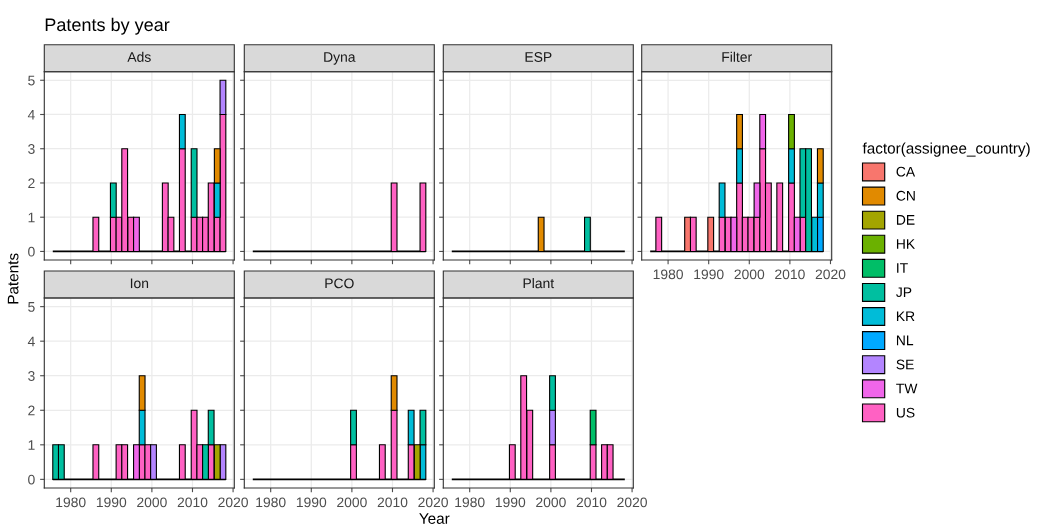 The height and width of the screenshot is (529, 1051). I want to click on chart-subtitle: Filter, so click(737, 56).